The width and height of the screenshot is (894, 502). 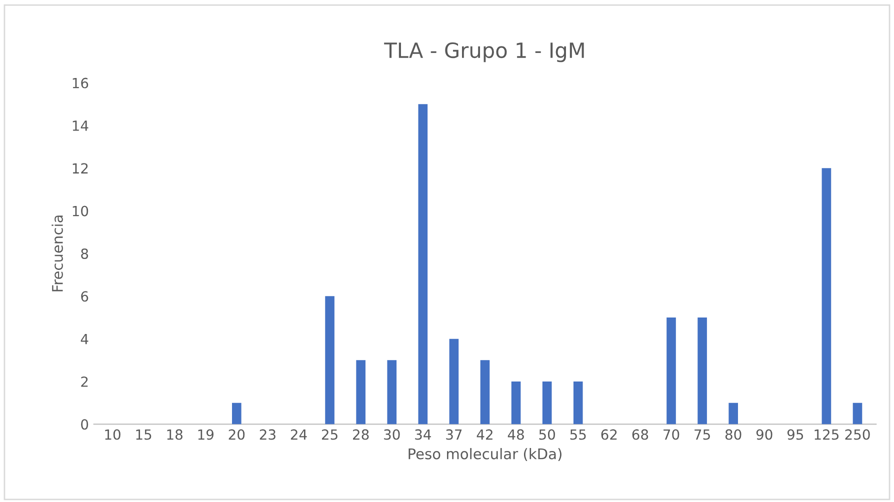 What do you see at coordinates (84, 424) in the screenshot?
I see `y-tick-label: 0` at bounding box center [84, 424].